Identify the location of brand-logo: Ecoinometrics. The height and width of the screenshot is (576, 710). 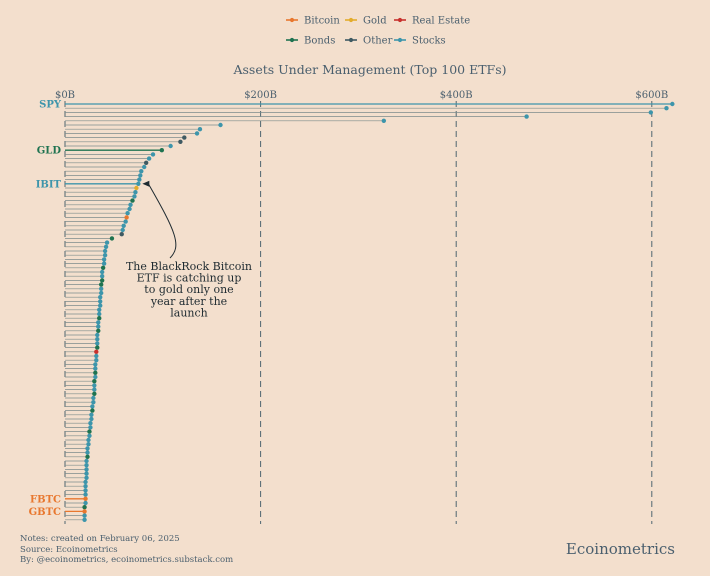
(620, 549).